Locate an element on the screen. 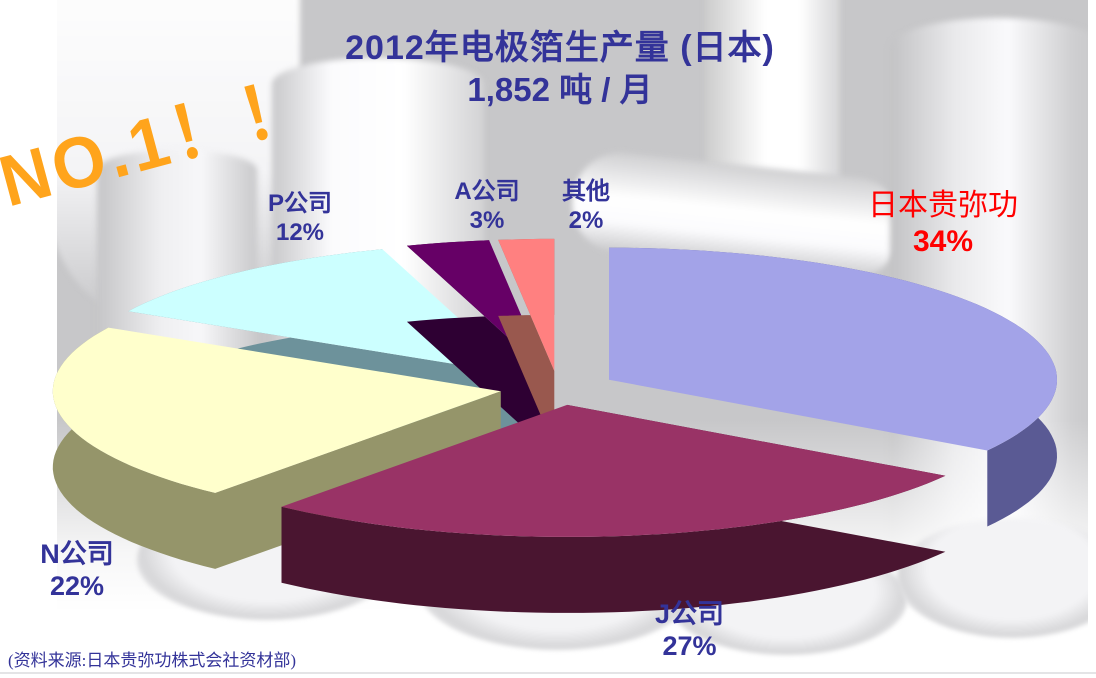  label-nippon-chemicon: 日本贵弥功 34% is located at coordinates (943, 224).